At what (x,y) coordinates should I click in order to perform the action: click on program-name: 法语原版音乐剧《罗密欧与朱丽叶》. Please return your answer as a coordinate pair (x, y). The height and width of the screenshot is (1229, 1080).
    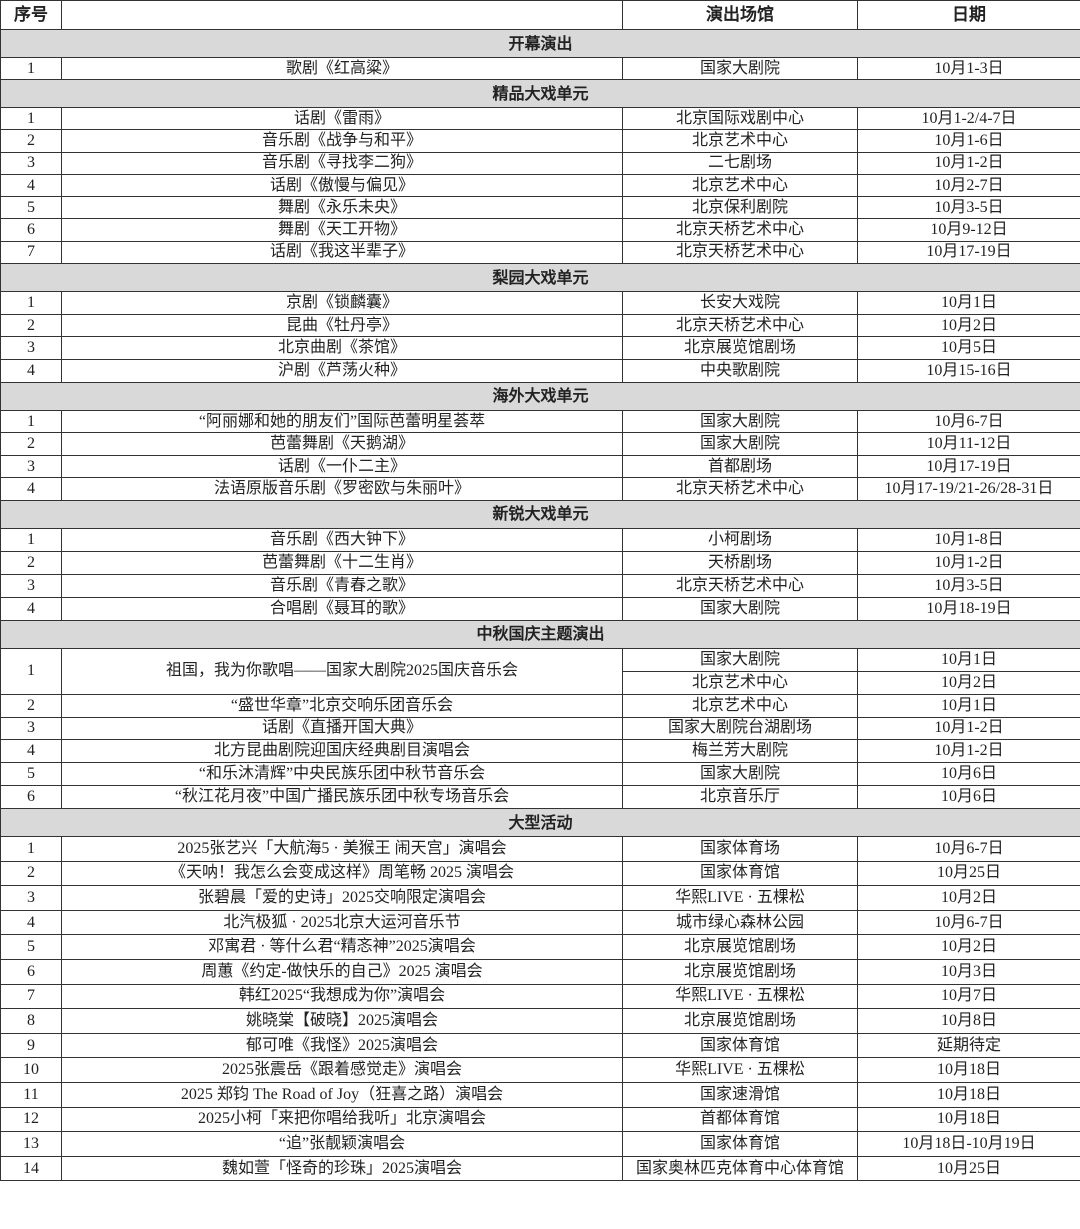
    Looking at the image, I should click on (342, 489).